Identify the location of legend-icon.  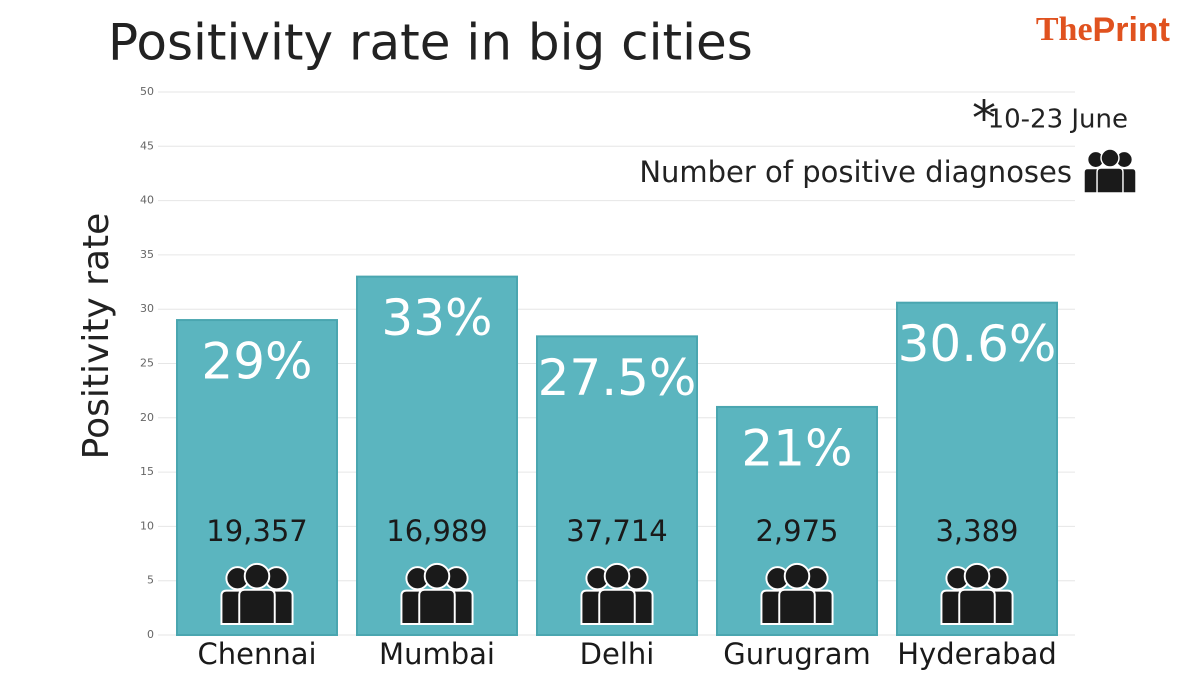
(1110, 171).